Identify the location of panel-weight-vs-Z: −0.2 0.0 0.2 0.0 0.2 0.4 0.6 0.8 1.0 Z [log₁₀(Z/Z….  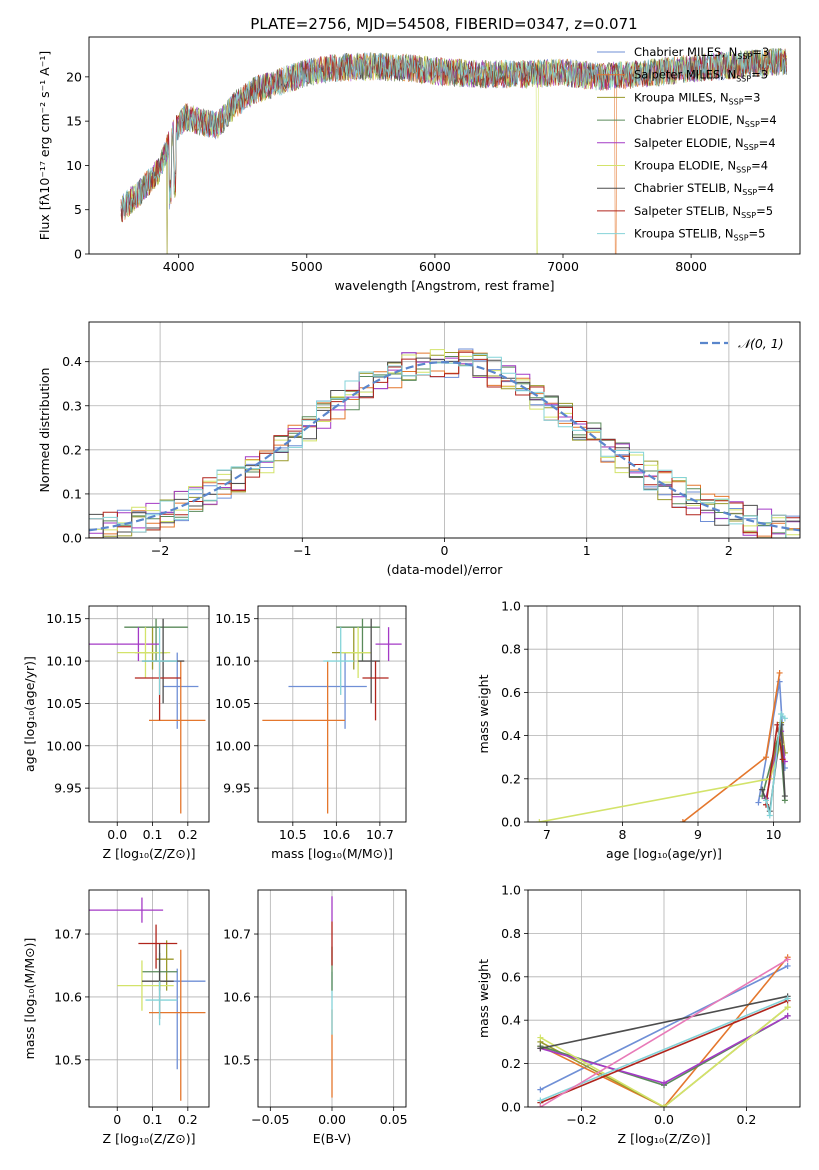
(638, 1014).